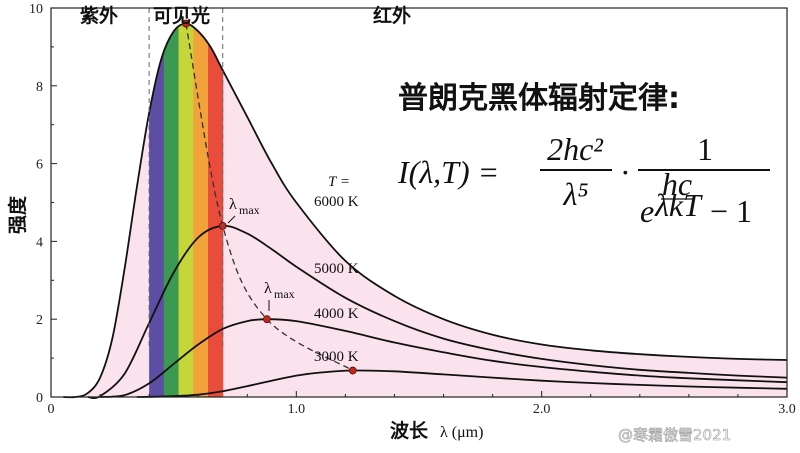  I want to click on temperature-symbol: T =, so click(339, 182).